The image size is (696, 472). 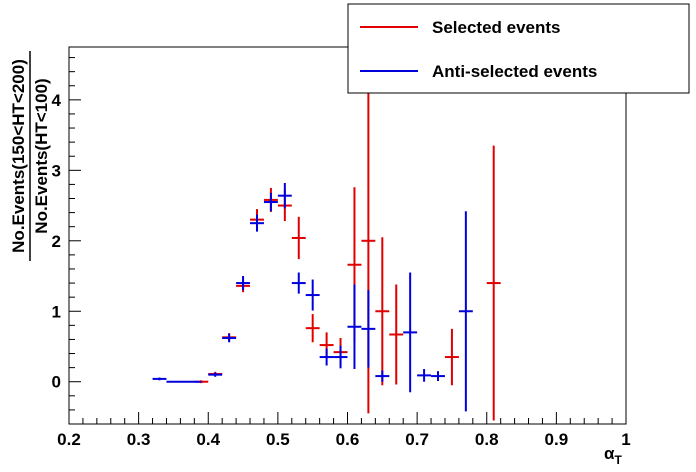 I want to click on x-axis-tick-labels: 0.2 0.3 0.4 0.5 0.6 0.7 0.8 0.9 1, so click(x=344, y=439).